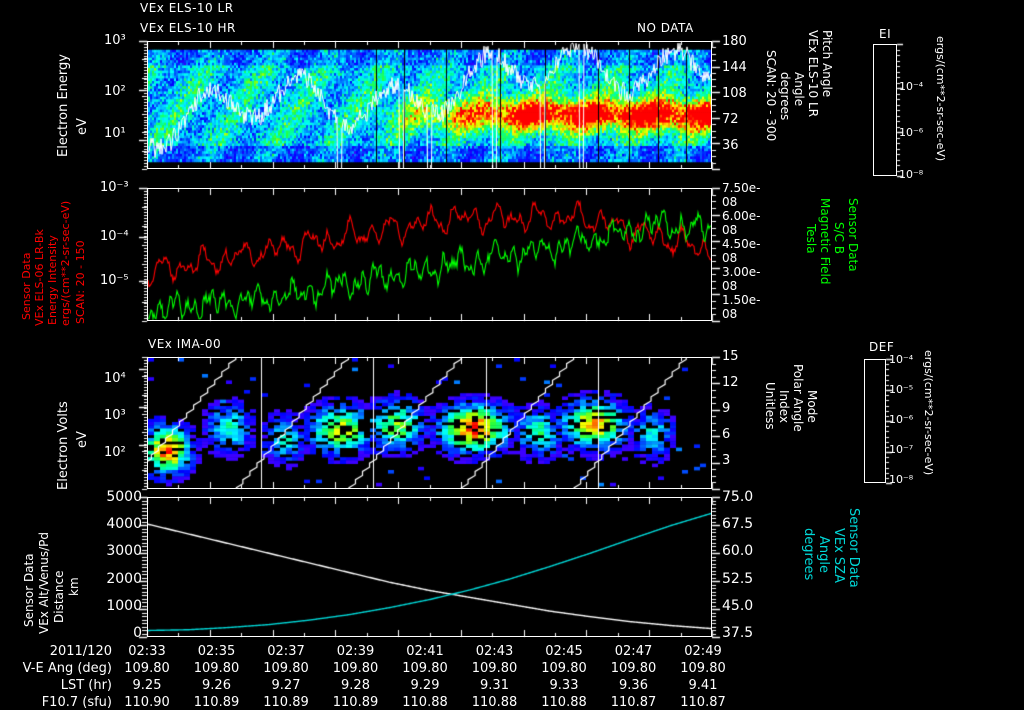 The image size is (1024, 710). Describe the element at coordinates (429, 105) in the screenshot. I see `panel-electron-energy-spectrogram` at that location.